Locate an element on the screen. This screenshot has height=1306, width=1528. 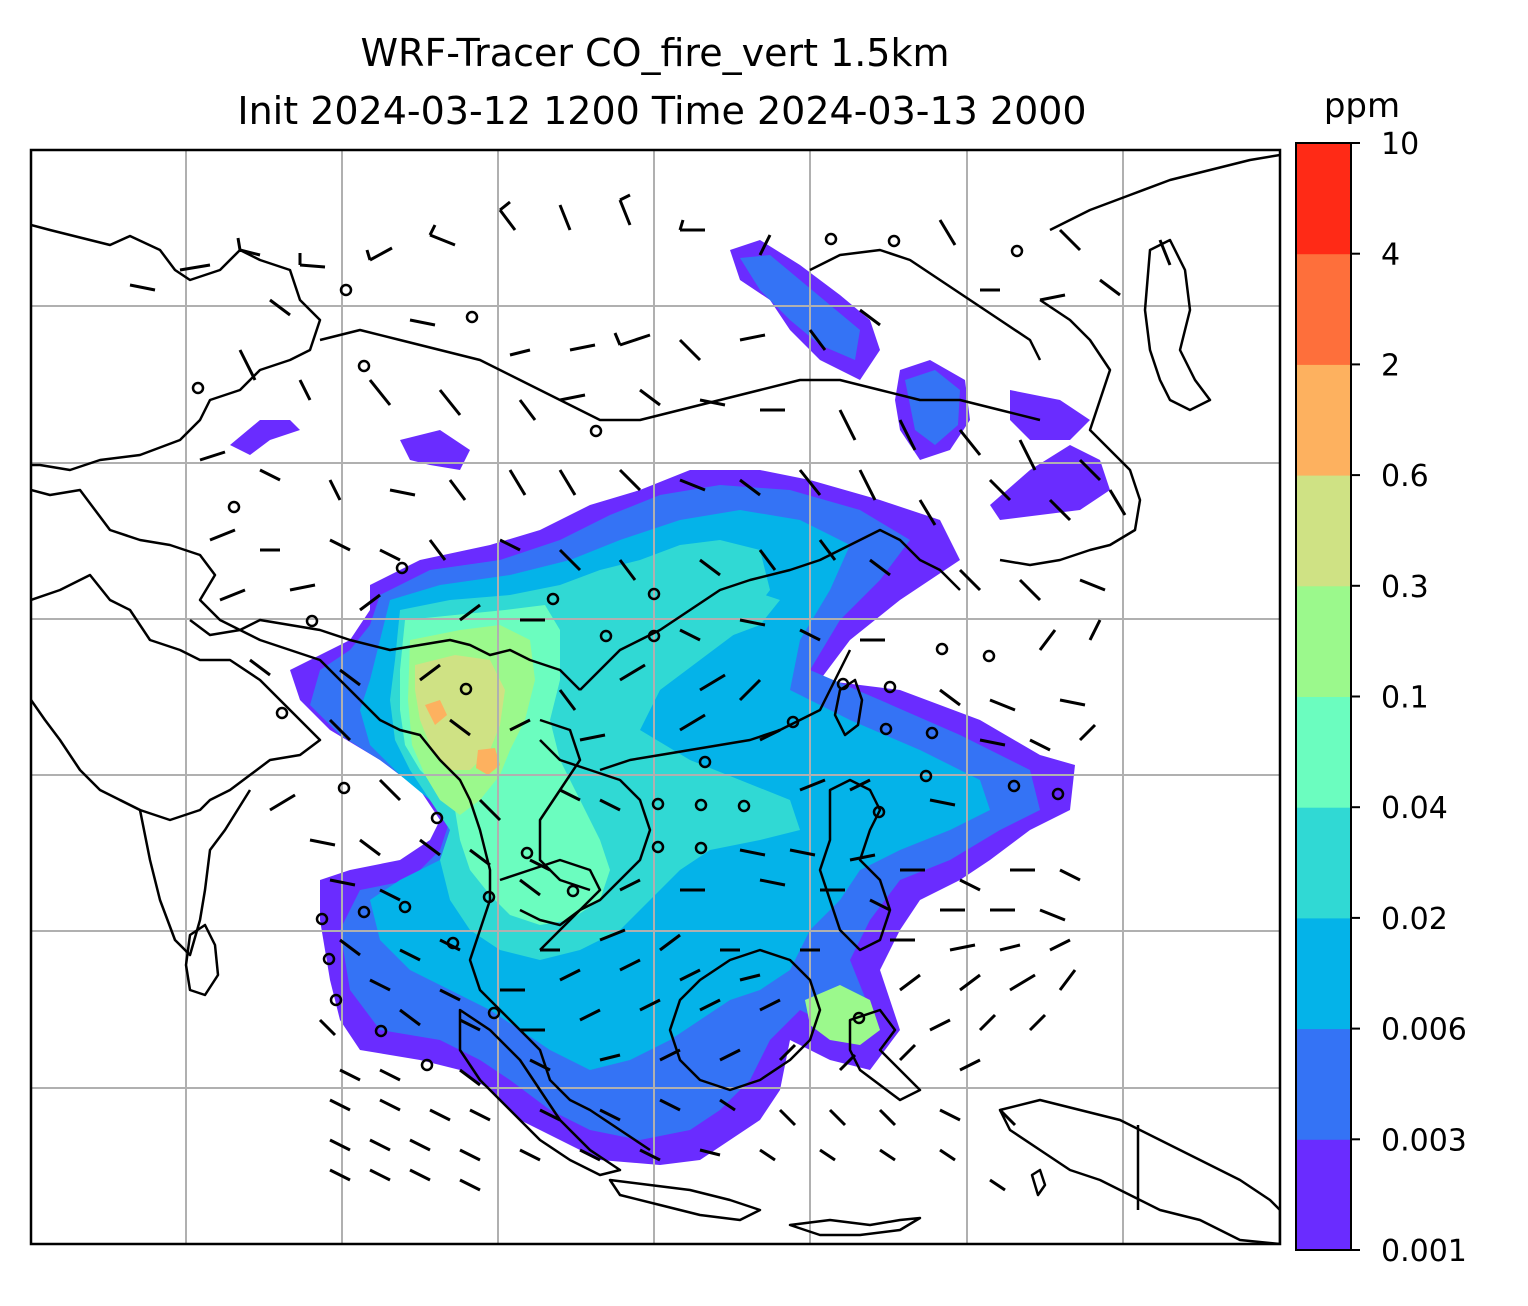
mongolia-border is located at coordinates (680, 375).